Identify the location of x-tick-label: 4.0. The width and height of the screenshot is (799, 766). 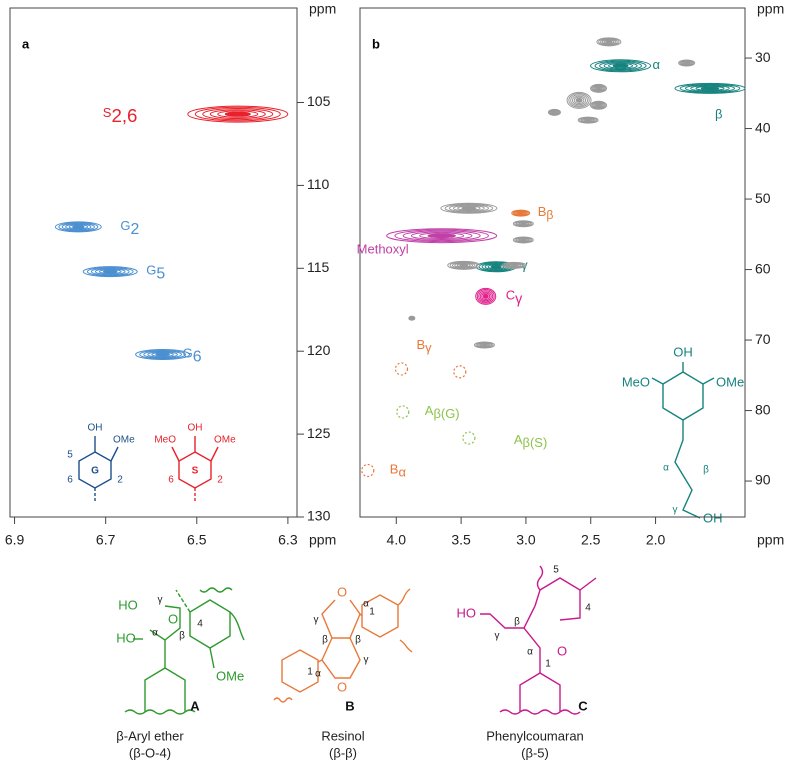
(397, 540).